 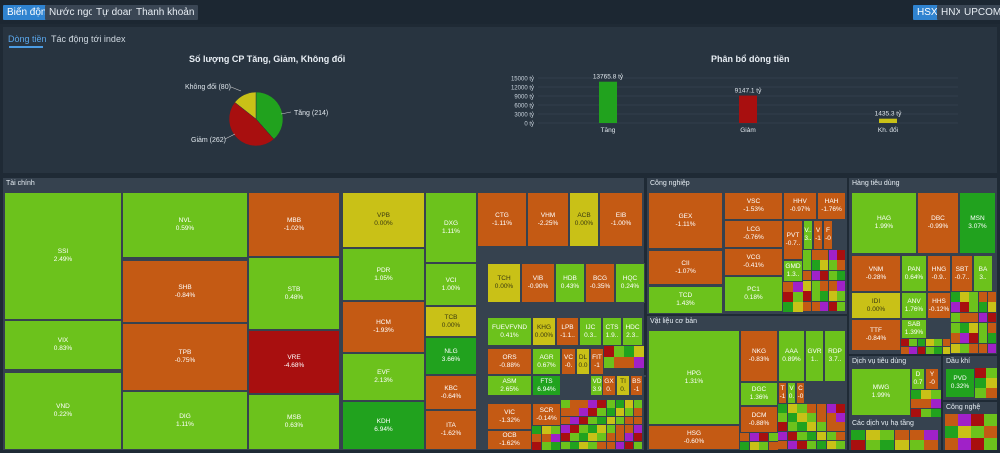 What do you see at coordinates (753, 262) in the screenshot?
I see `stock-tile-vcg: VCG -0.41%` at bounding box center [753, 262].